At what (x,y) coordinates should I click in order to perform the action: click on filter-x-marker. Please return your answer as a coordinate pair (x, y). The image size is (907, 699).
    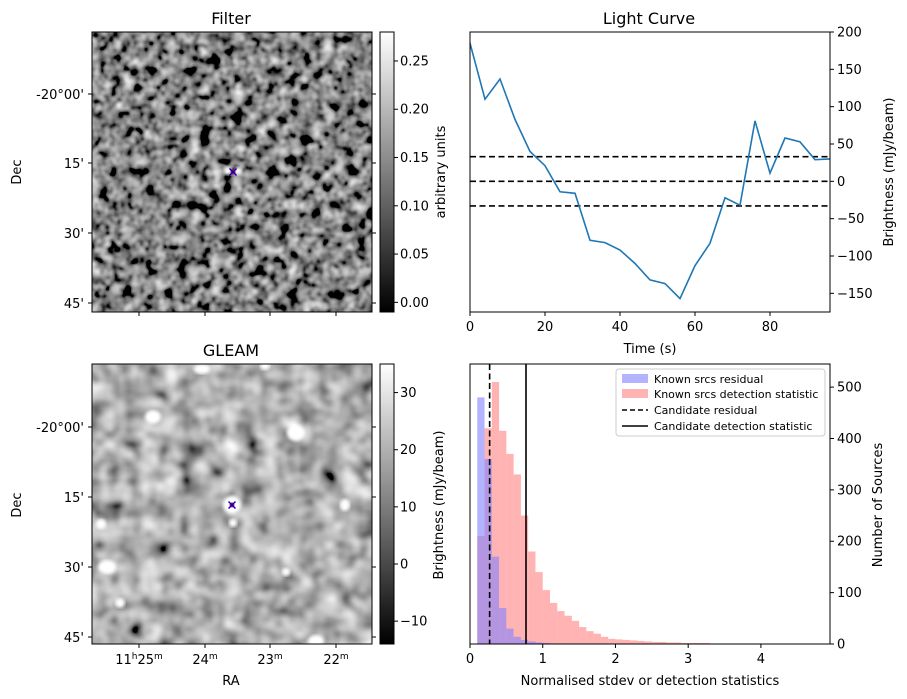
    Looking at the image, I should click on (233, 172).